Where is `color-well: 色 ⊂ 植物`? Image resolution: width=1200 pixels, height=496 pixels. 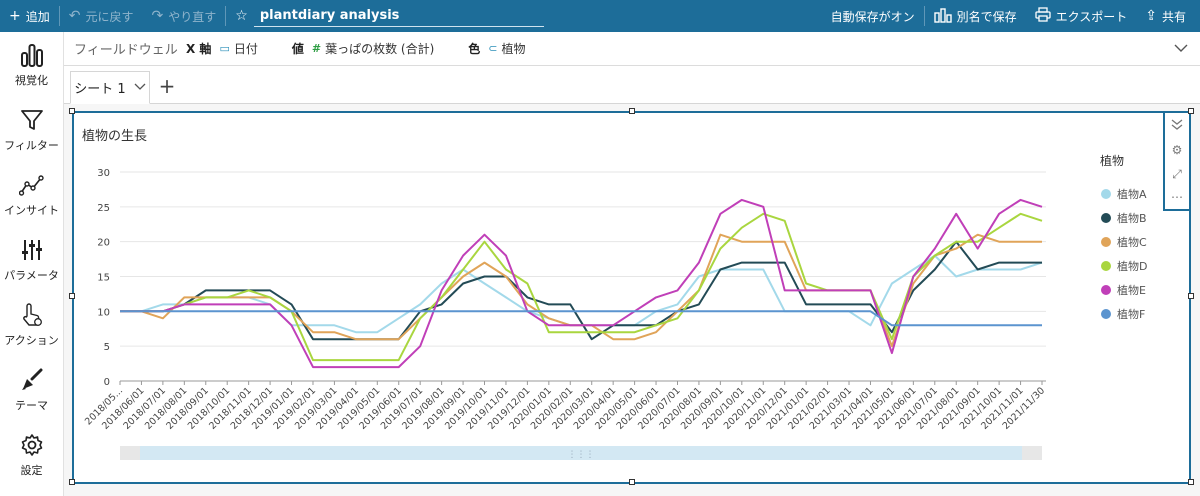 color-well: 色 ⊂ 植物 is located at coordinates (496, 48).